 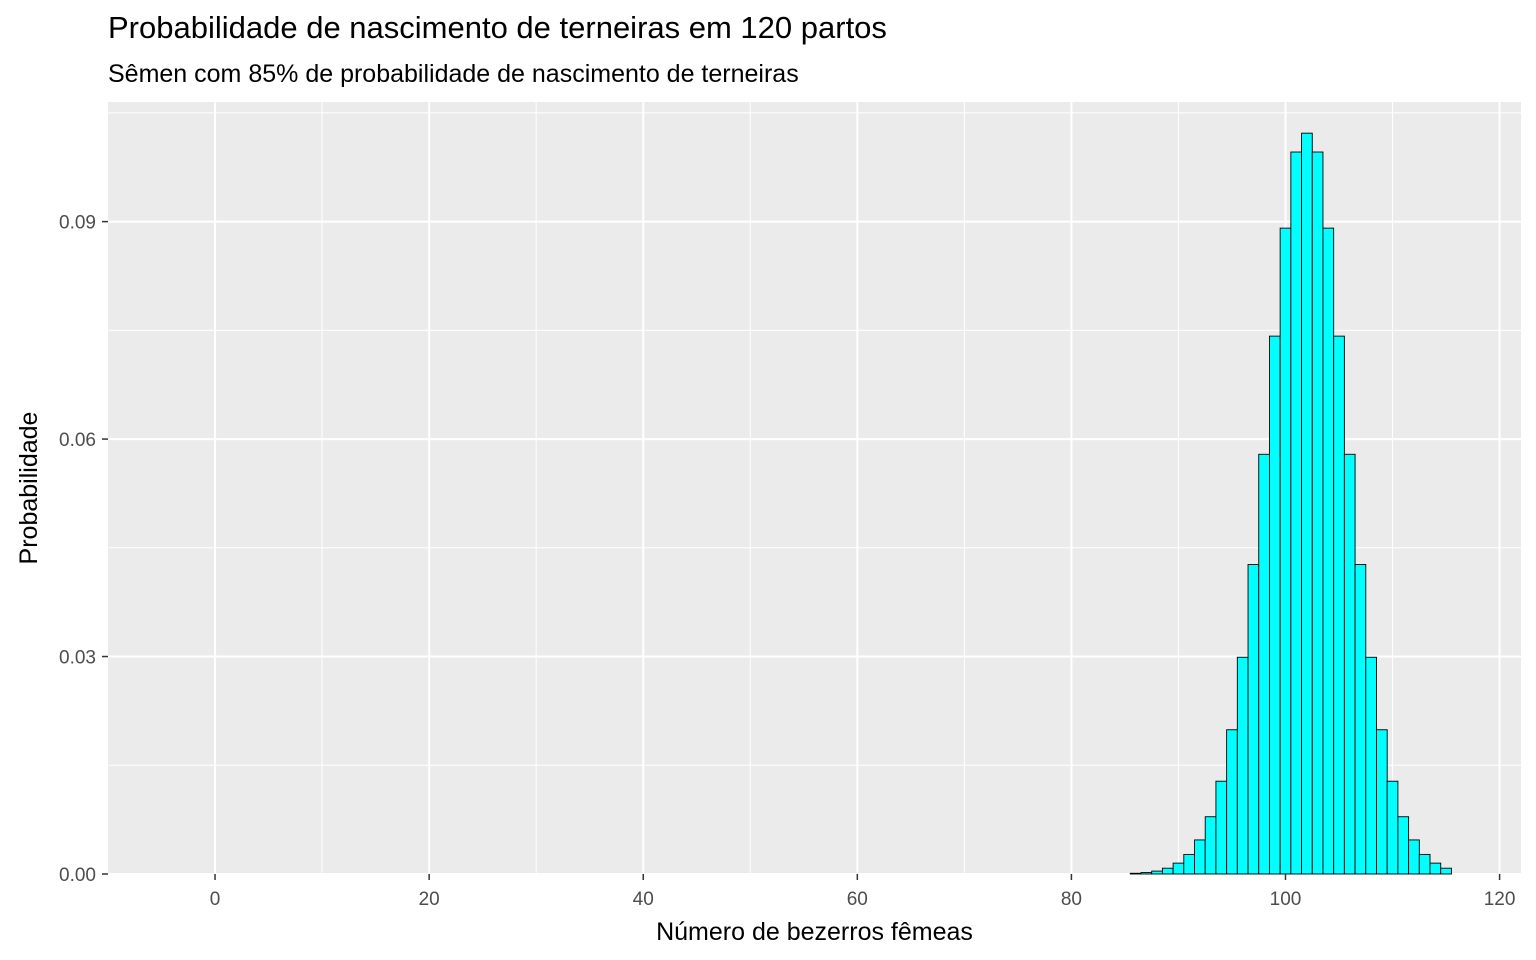 I want to click on x-tick-label: 100, so click(x=1286, y=899).